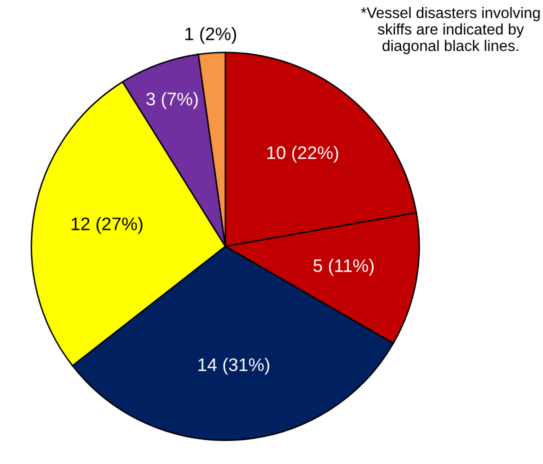 Image resolution: width=543 pixels, height=464 pixels. Describe the element at coordinates (450, 30) in the screenshot. I see `text: *Vessel disasters involving skiffs are indicated by diagonal black lines.` at that location.